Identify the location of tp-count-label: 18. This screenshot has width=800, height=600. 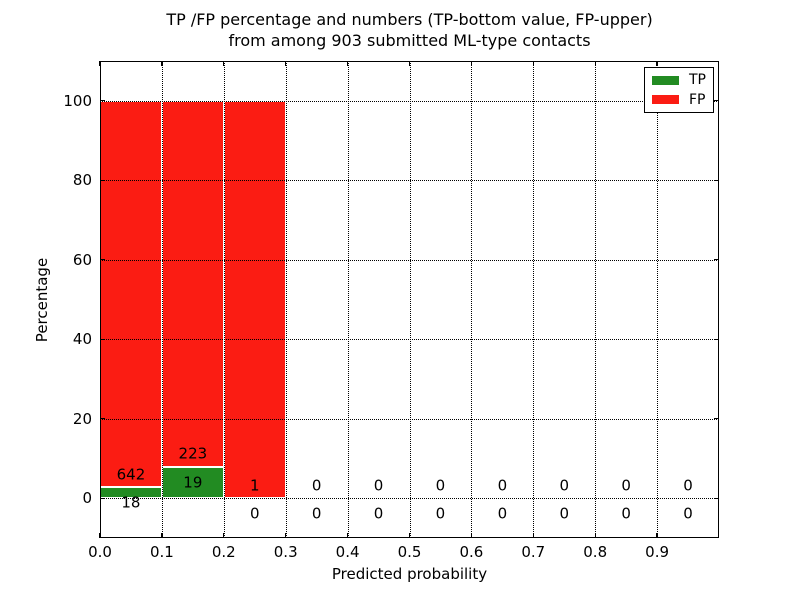
(131, 502).